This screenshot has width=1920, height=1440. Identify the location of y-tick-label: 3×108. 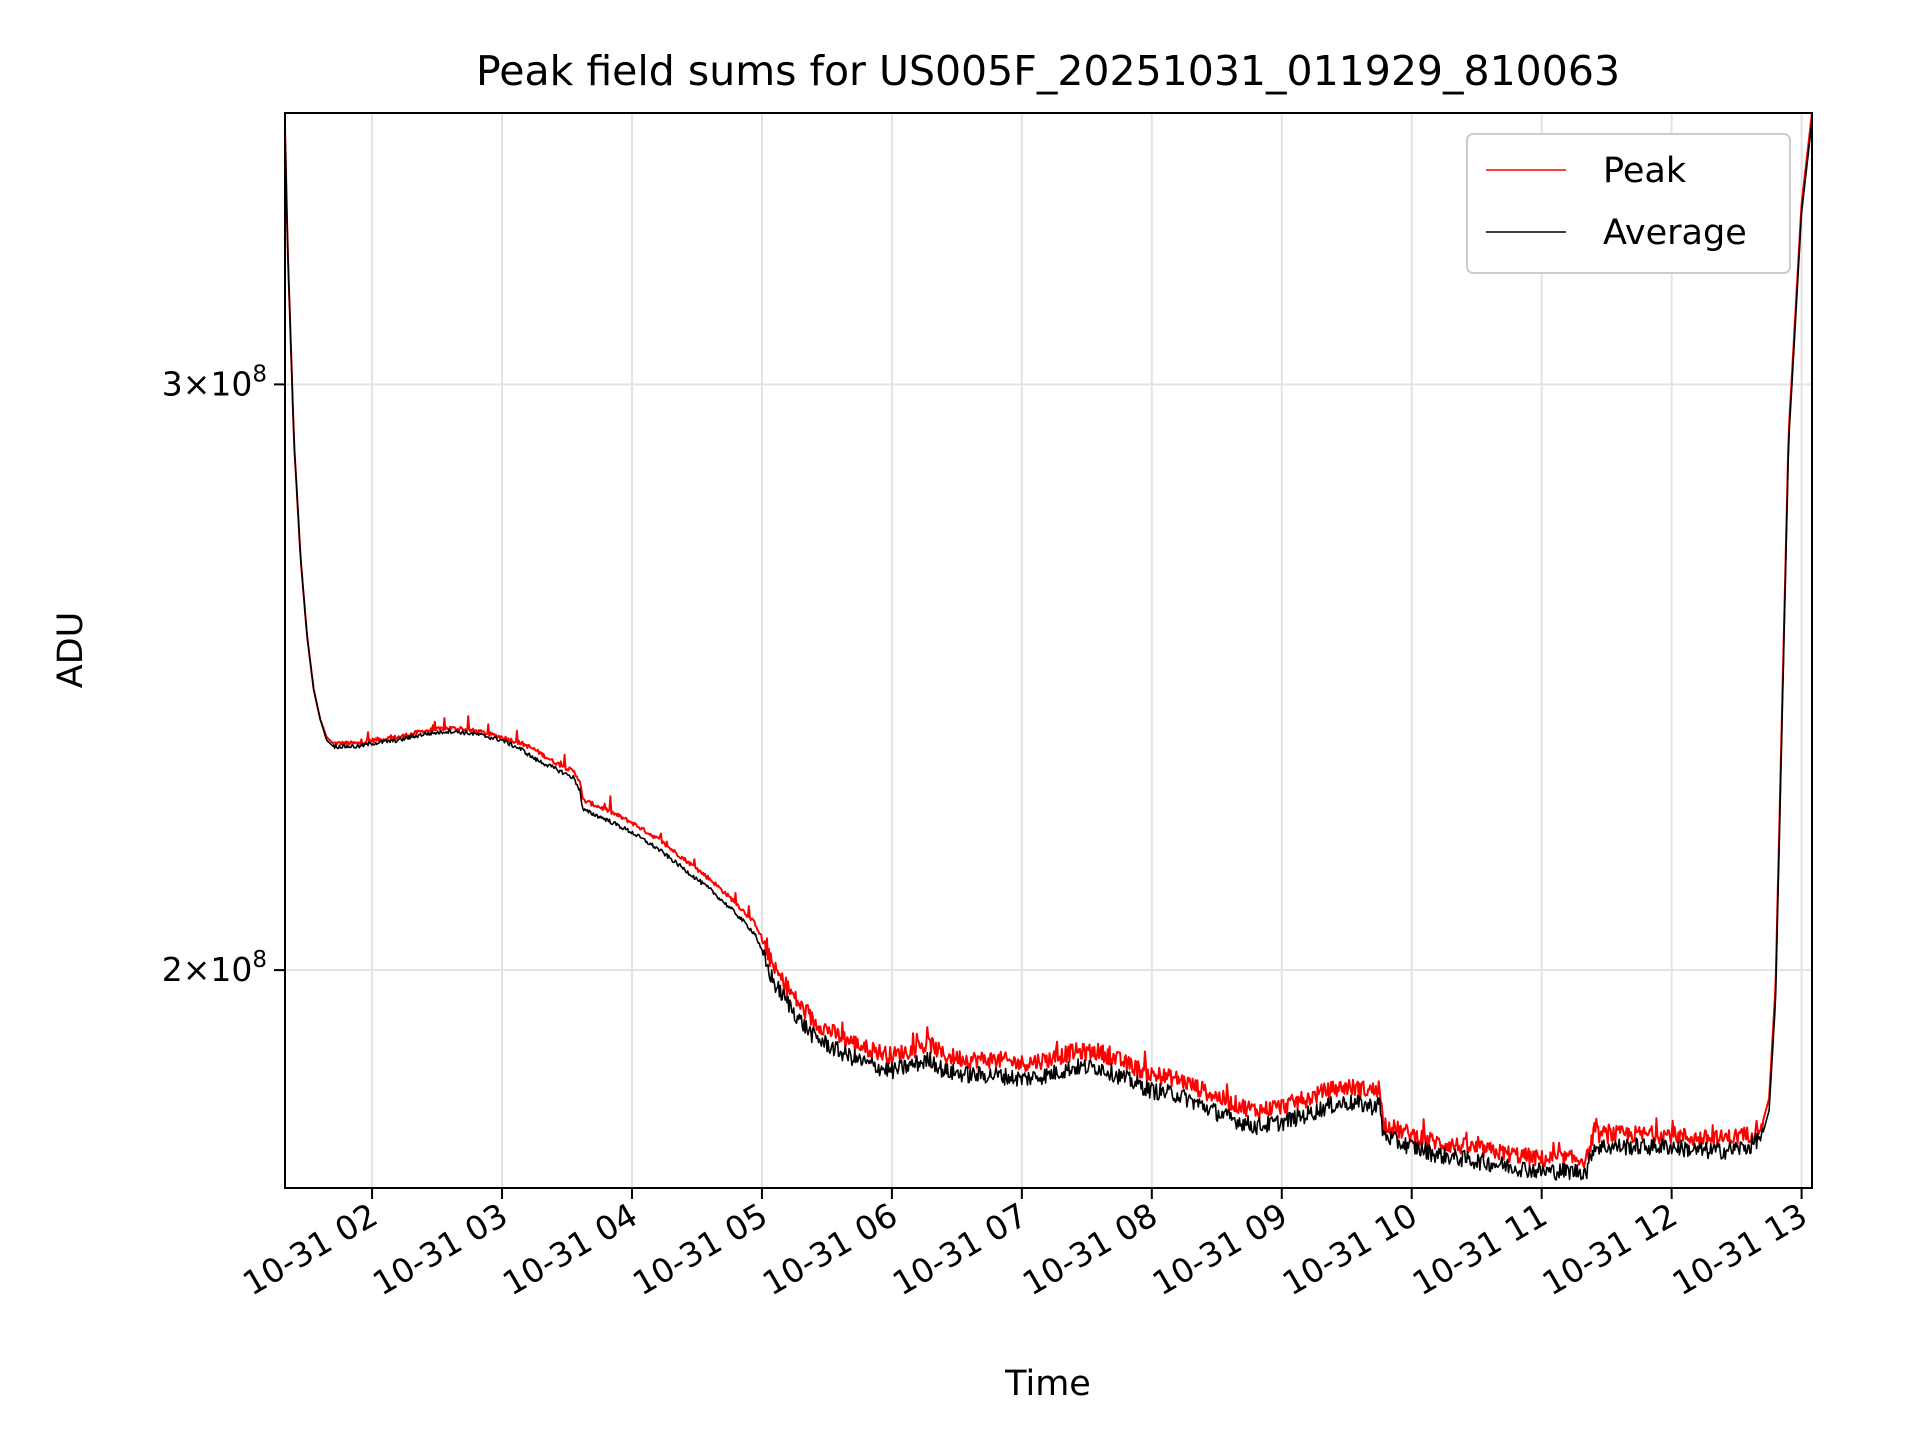
(214, 382).